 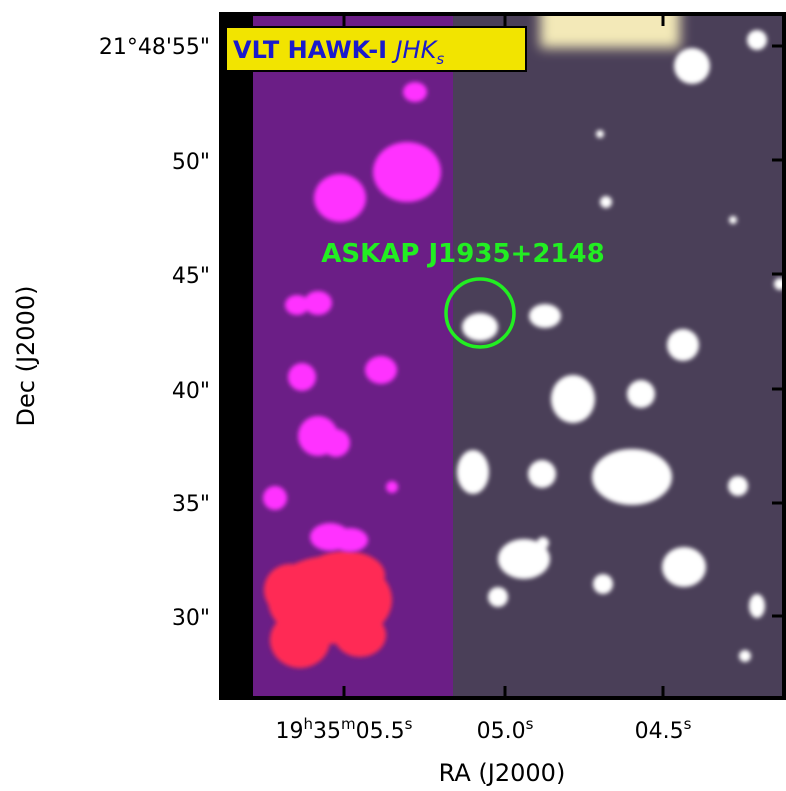 I want to click on y-tick-label: 21°48'55", so click(x=154, y=47).